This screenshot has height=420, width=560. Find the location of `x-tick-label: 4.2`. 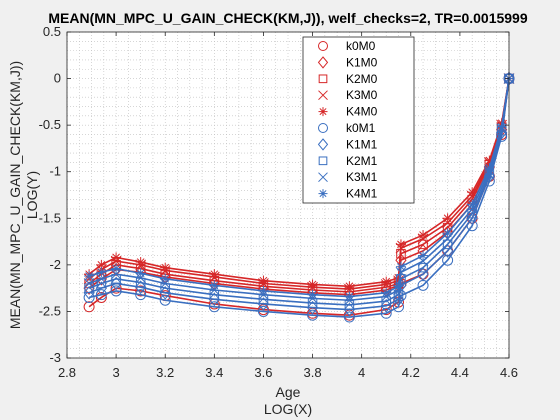

x-tick-label: 4.2 is located at coordinates (411, 372).